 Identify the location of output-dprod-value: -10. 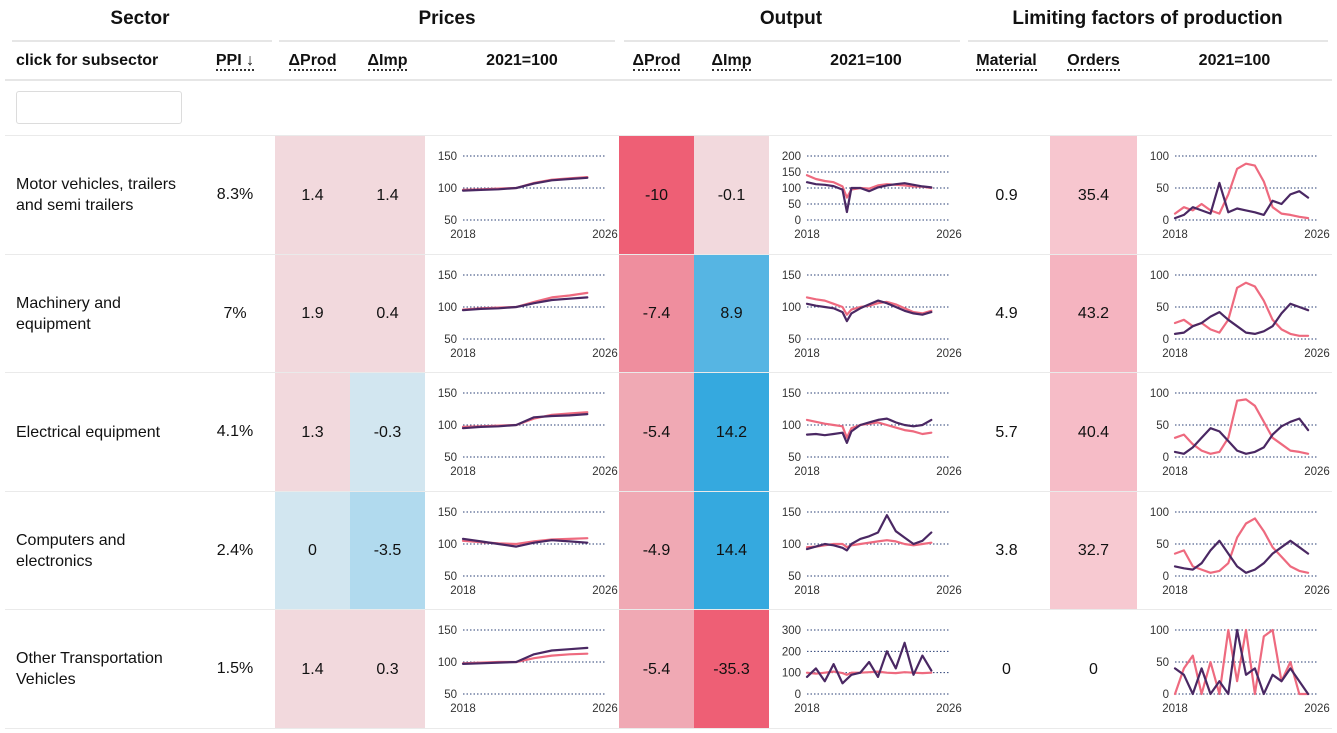
(656, 195).